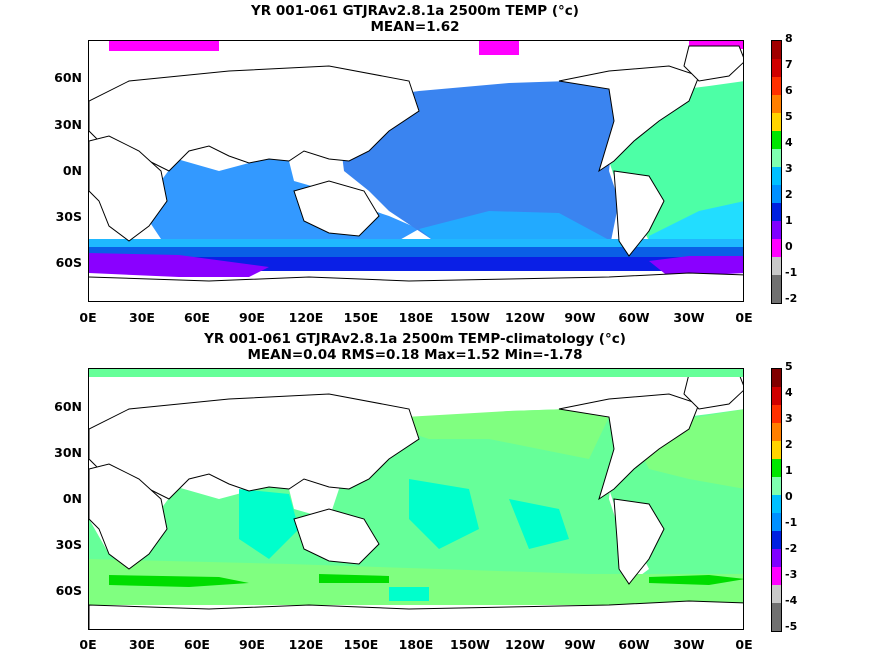 The height and width of the screenshot is (656, 875). Describe the element at coordinates (72, 170) in the screenshot. I see `panel1-lat-0n: 0N` at that location.